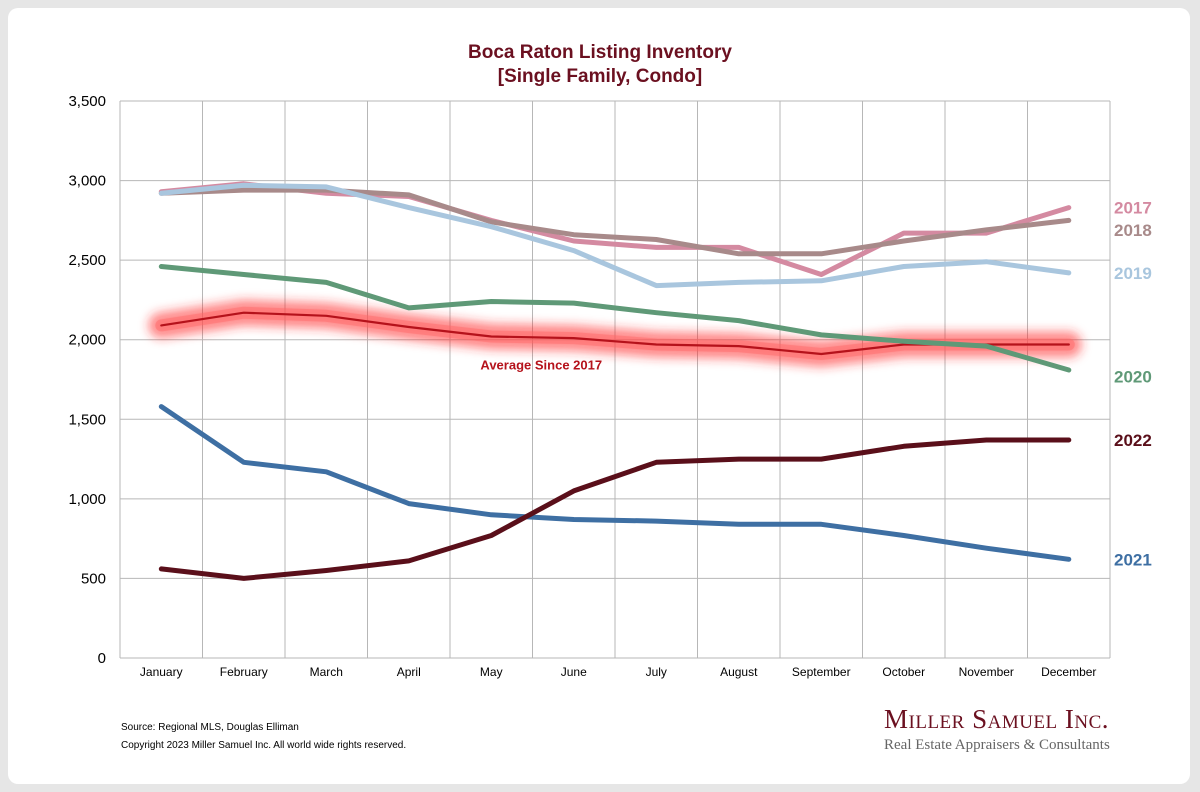 This screenshot has width=1200, height=792. I want to click on x-tick-label: January, so click(161, 672).